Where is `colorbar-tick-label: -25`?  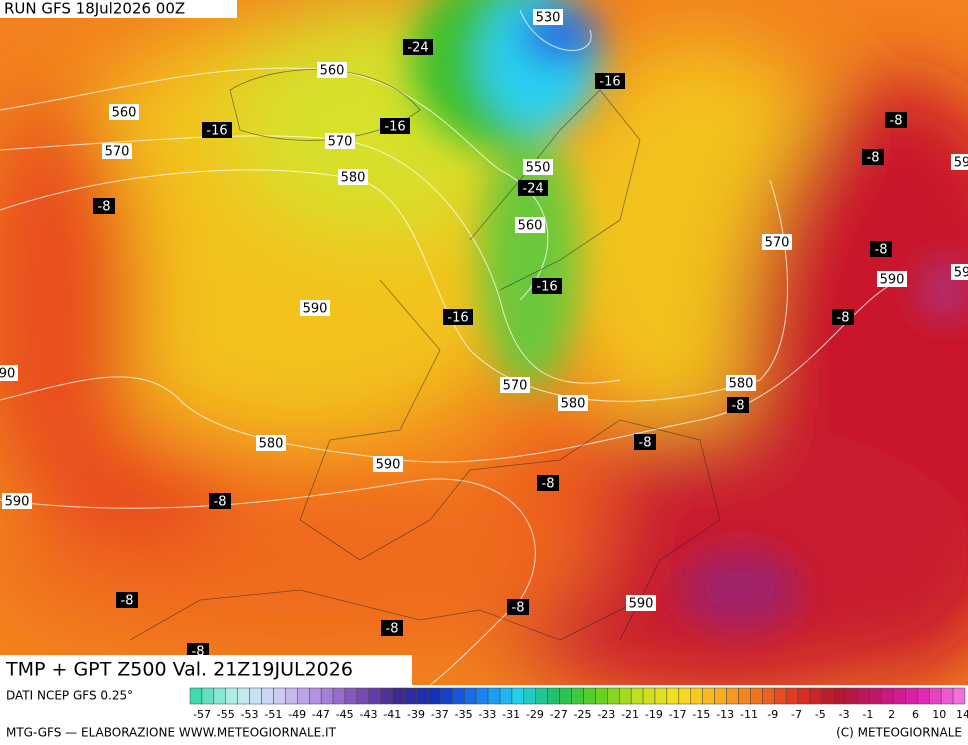
colorbar-tick-label: -25 is located at coordinates (583, 714).